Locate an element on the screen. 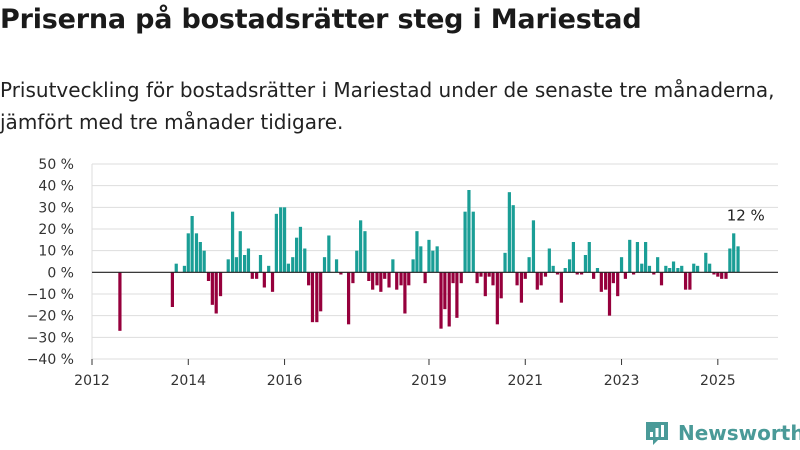 This screenshot has width=800, height=450. x-tick-label: 2025 is located at coordinates (718, 381).